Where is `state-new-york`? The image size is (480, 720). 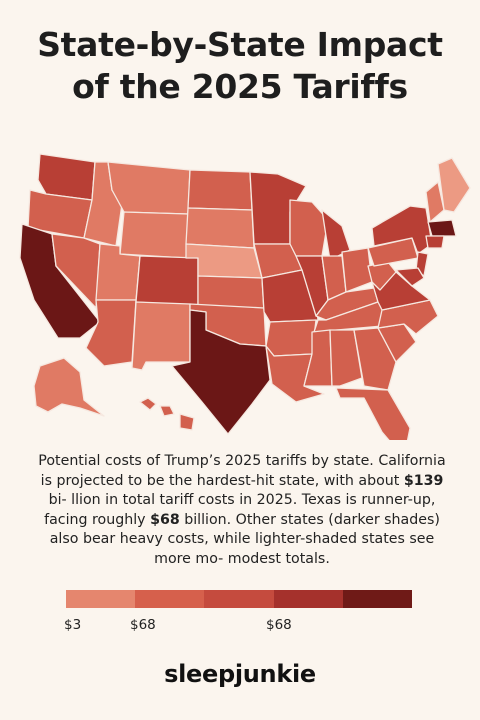
state-new-york is located at coordinates (402, 230).